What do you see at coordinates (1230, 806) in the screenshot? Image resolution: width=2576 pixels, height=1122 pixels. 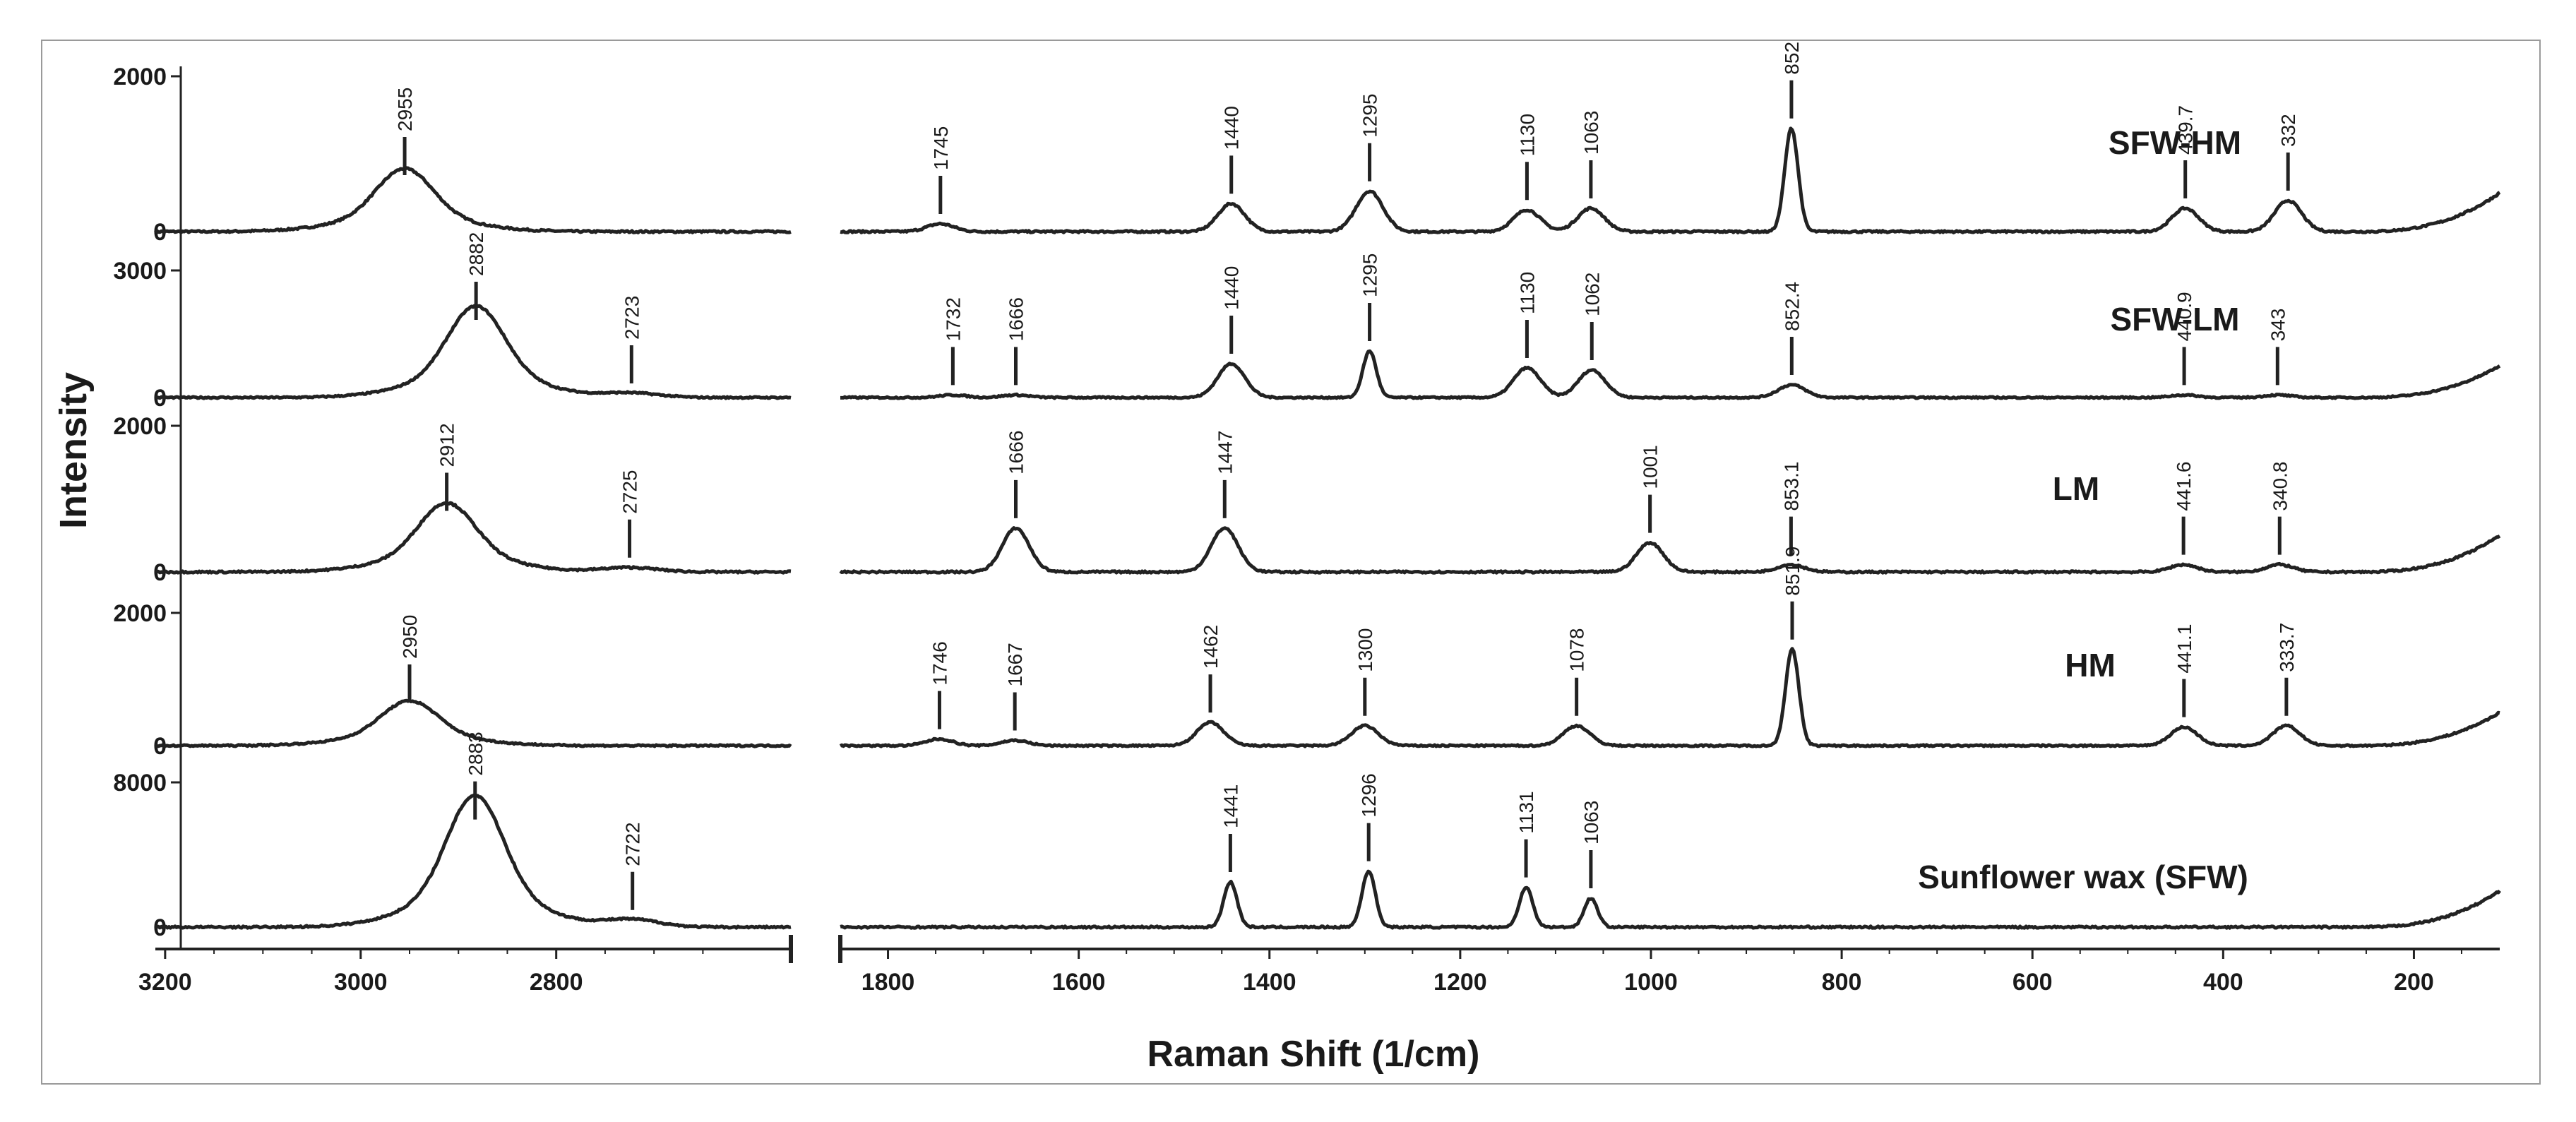 I see `peak-label: 1441` at bounding box center [1230, 806].